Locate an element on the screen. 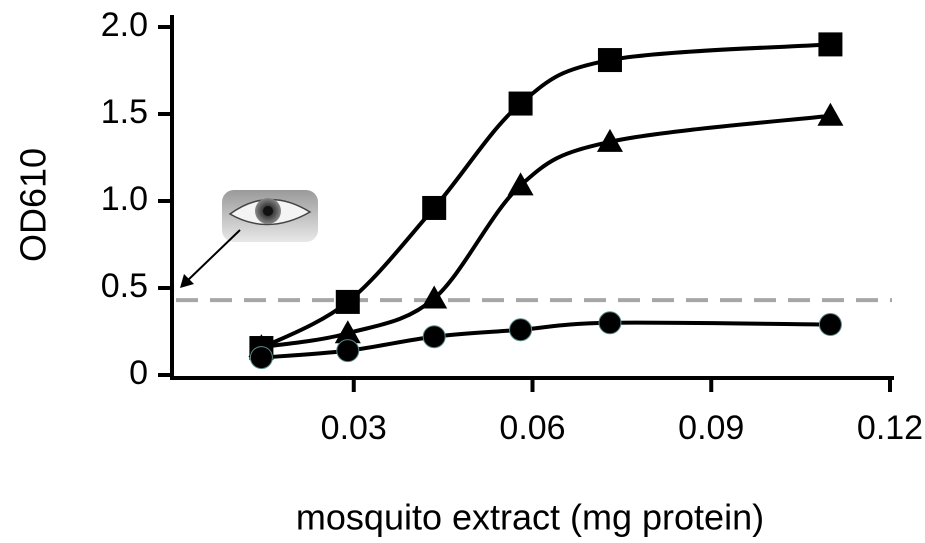 The height and width of the screenshot is (543, 925). y-tick-label: 1.5 is located at coordinates (124, 112).